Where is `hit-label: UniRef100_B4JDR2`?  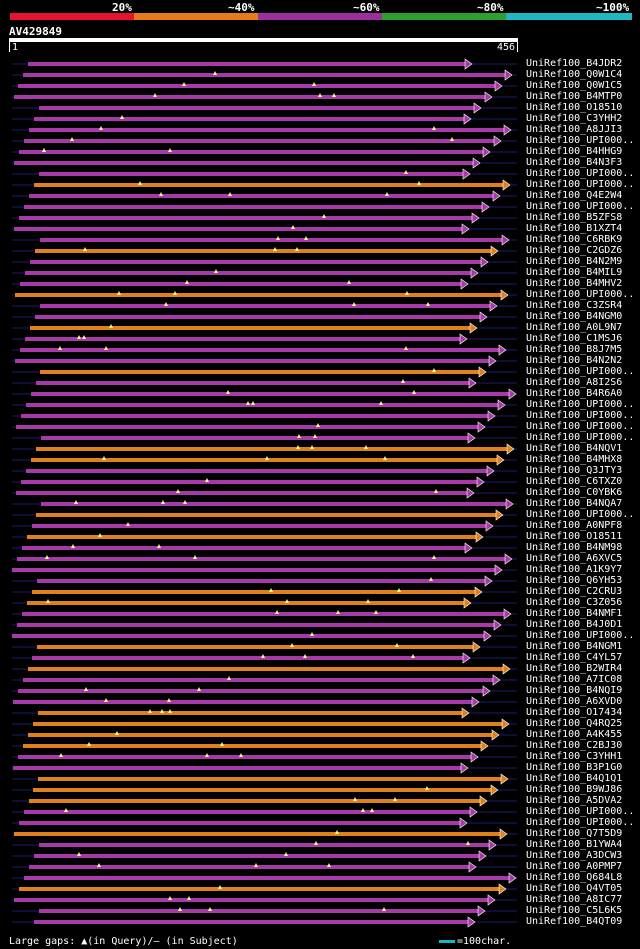
hit-label: UniRef100_B4JDR2 is located at coordinates (574, 63).